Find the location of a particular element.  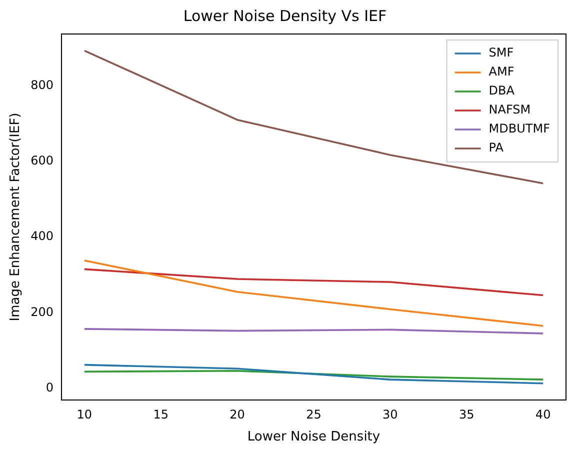

y-tick-label: 800 is located at coordinates (42, 85).